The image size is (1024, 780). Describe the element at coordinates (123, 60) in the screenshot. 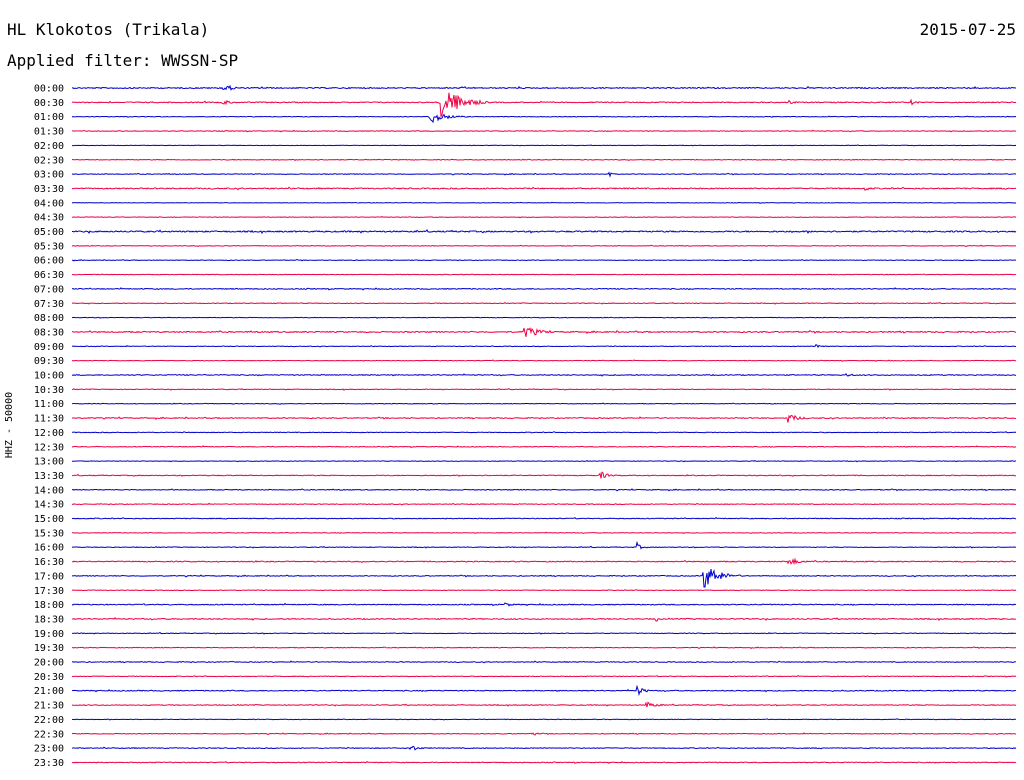

I see `applied-filter-label: Applied filter: WWSSN-SP` at that location.